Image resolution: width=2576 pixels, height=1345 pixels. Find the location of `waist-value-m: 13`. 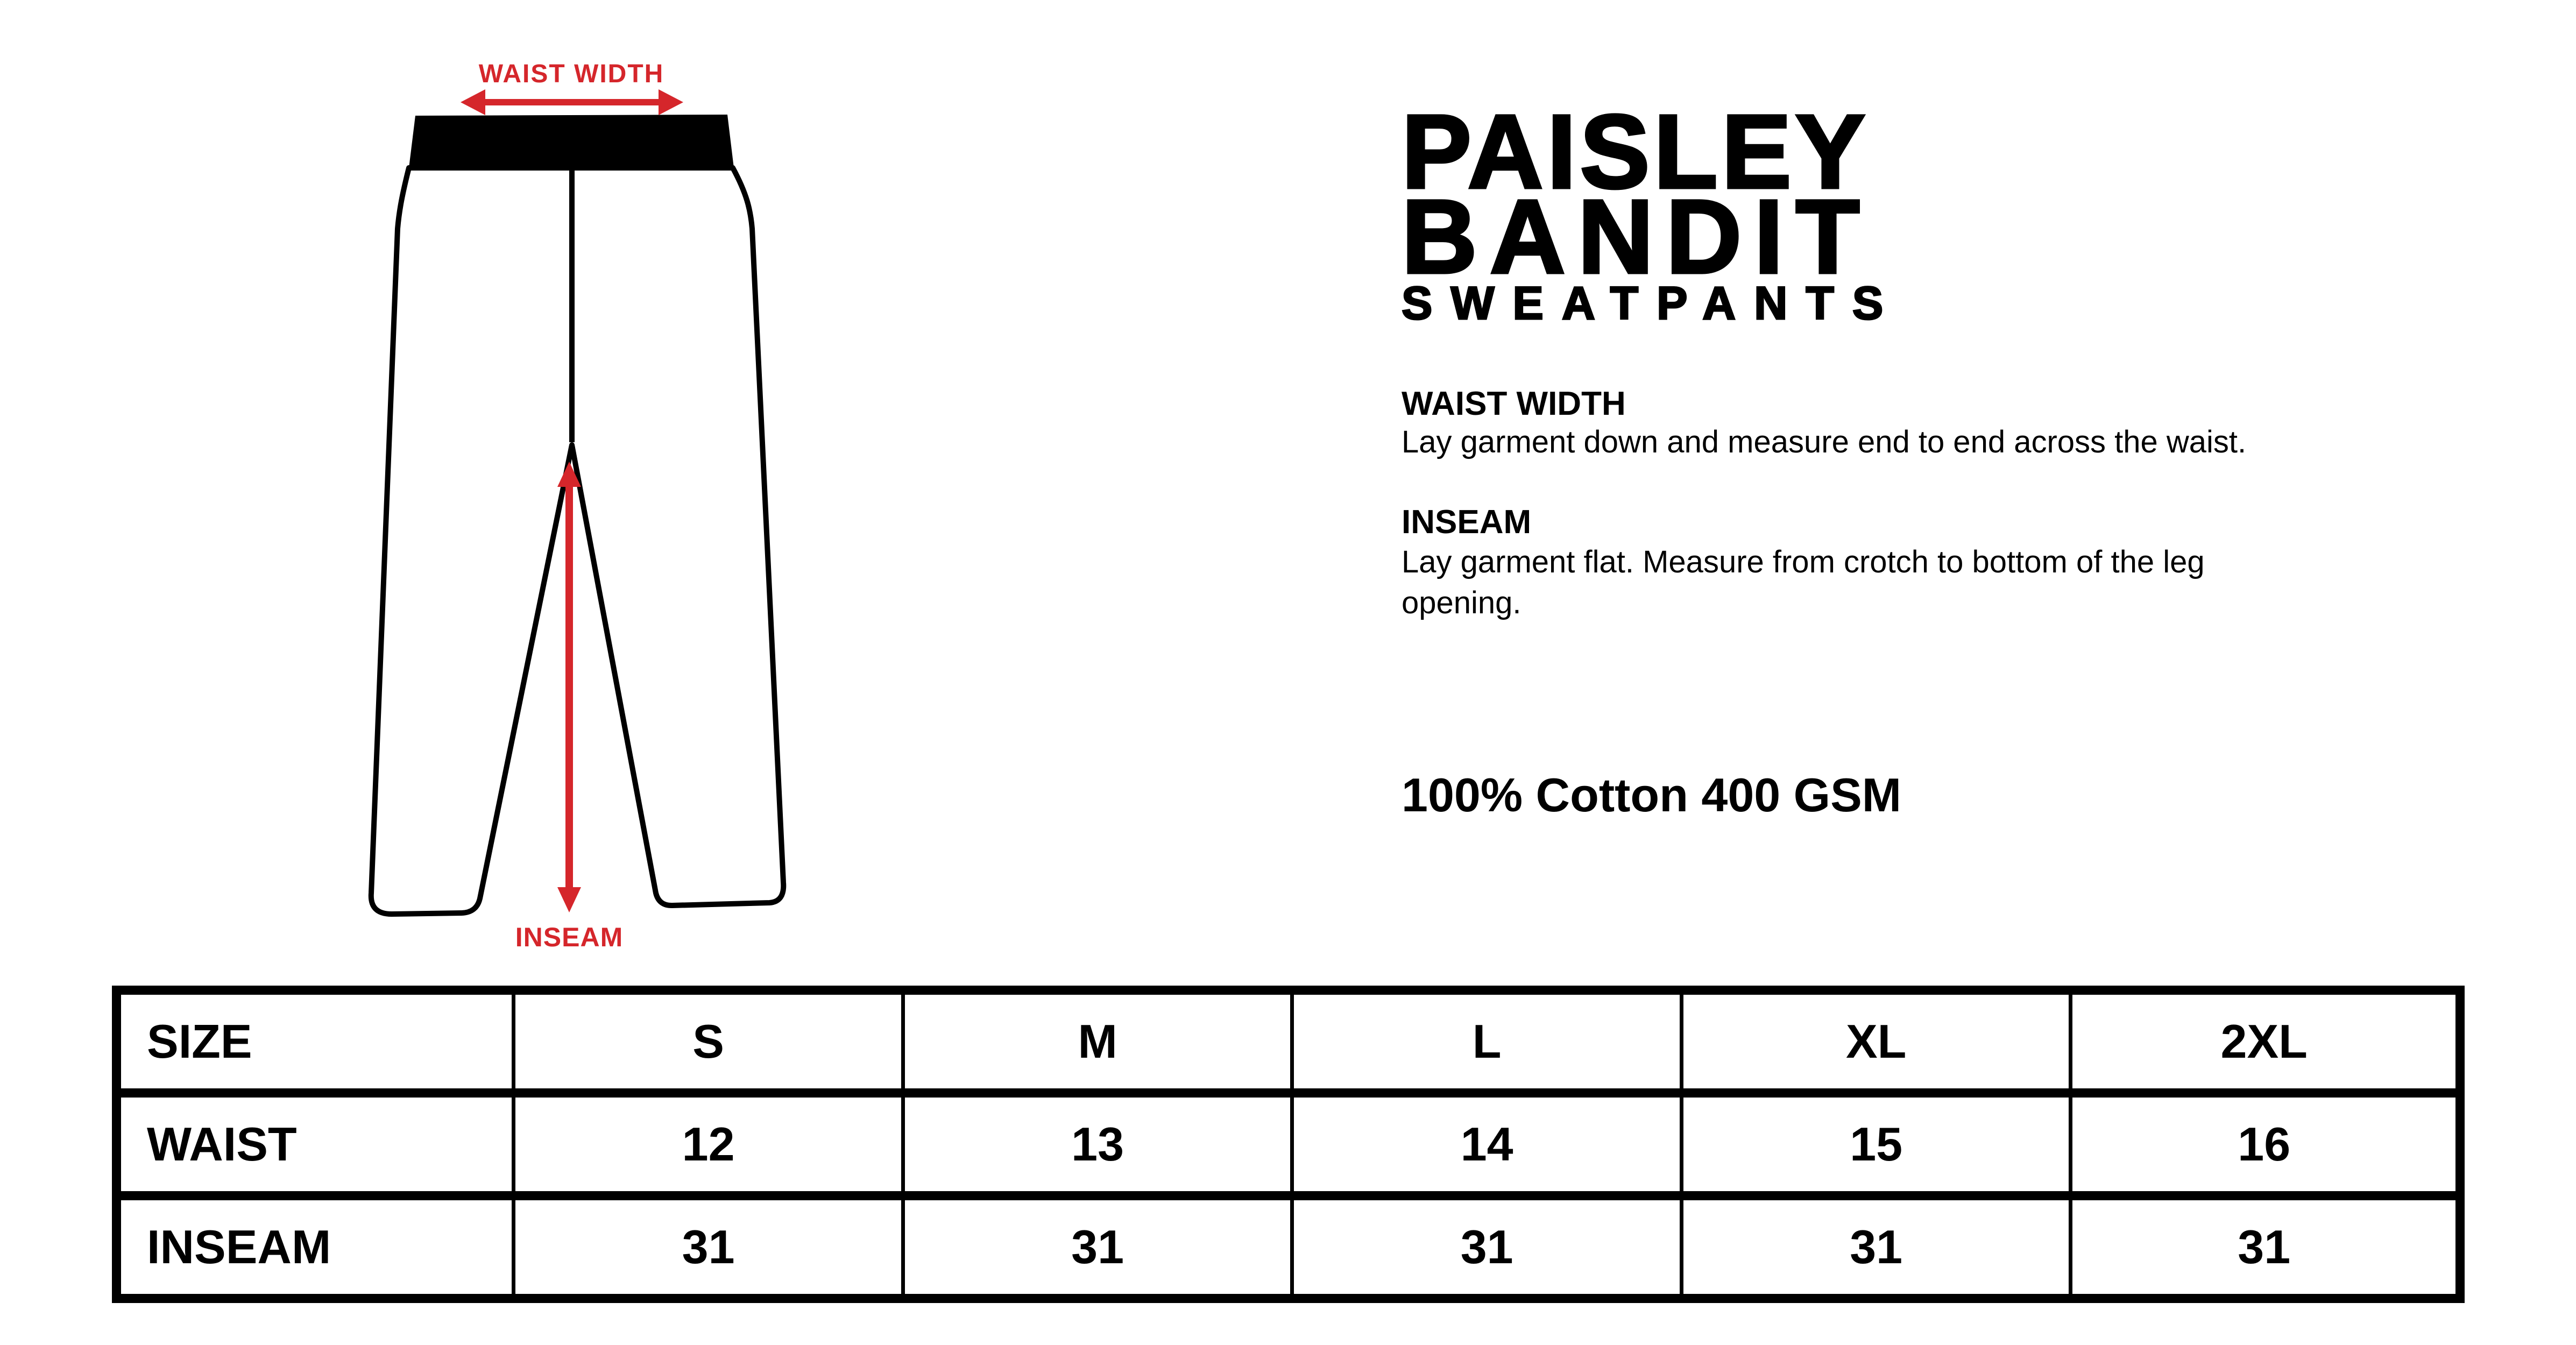

waist-value-m: 13 is located at coordinates (1097, 1144).